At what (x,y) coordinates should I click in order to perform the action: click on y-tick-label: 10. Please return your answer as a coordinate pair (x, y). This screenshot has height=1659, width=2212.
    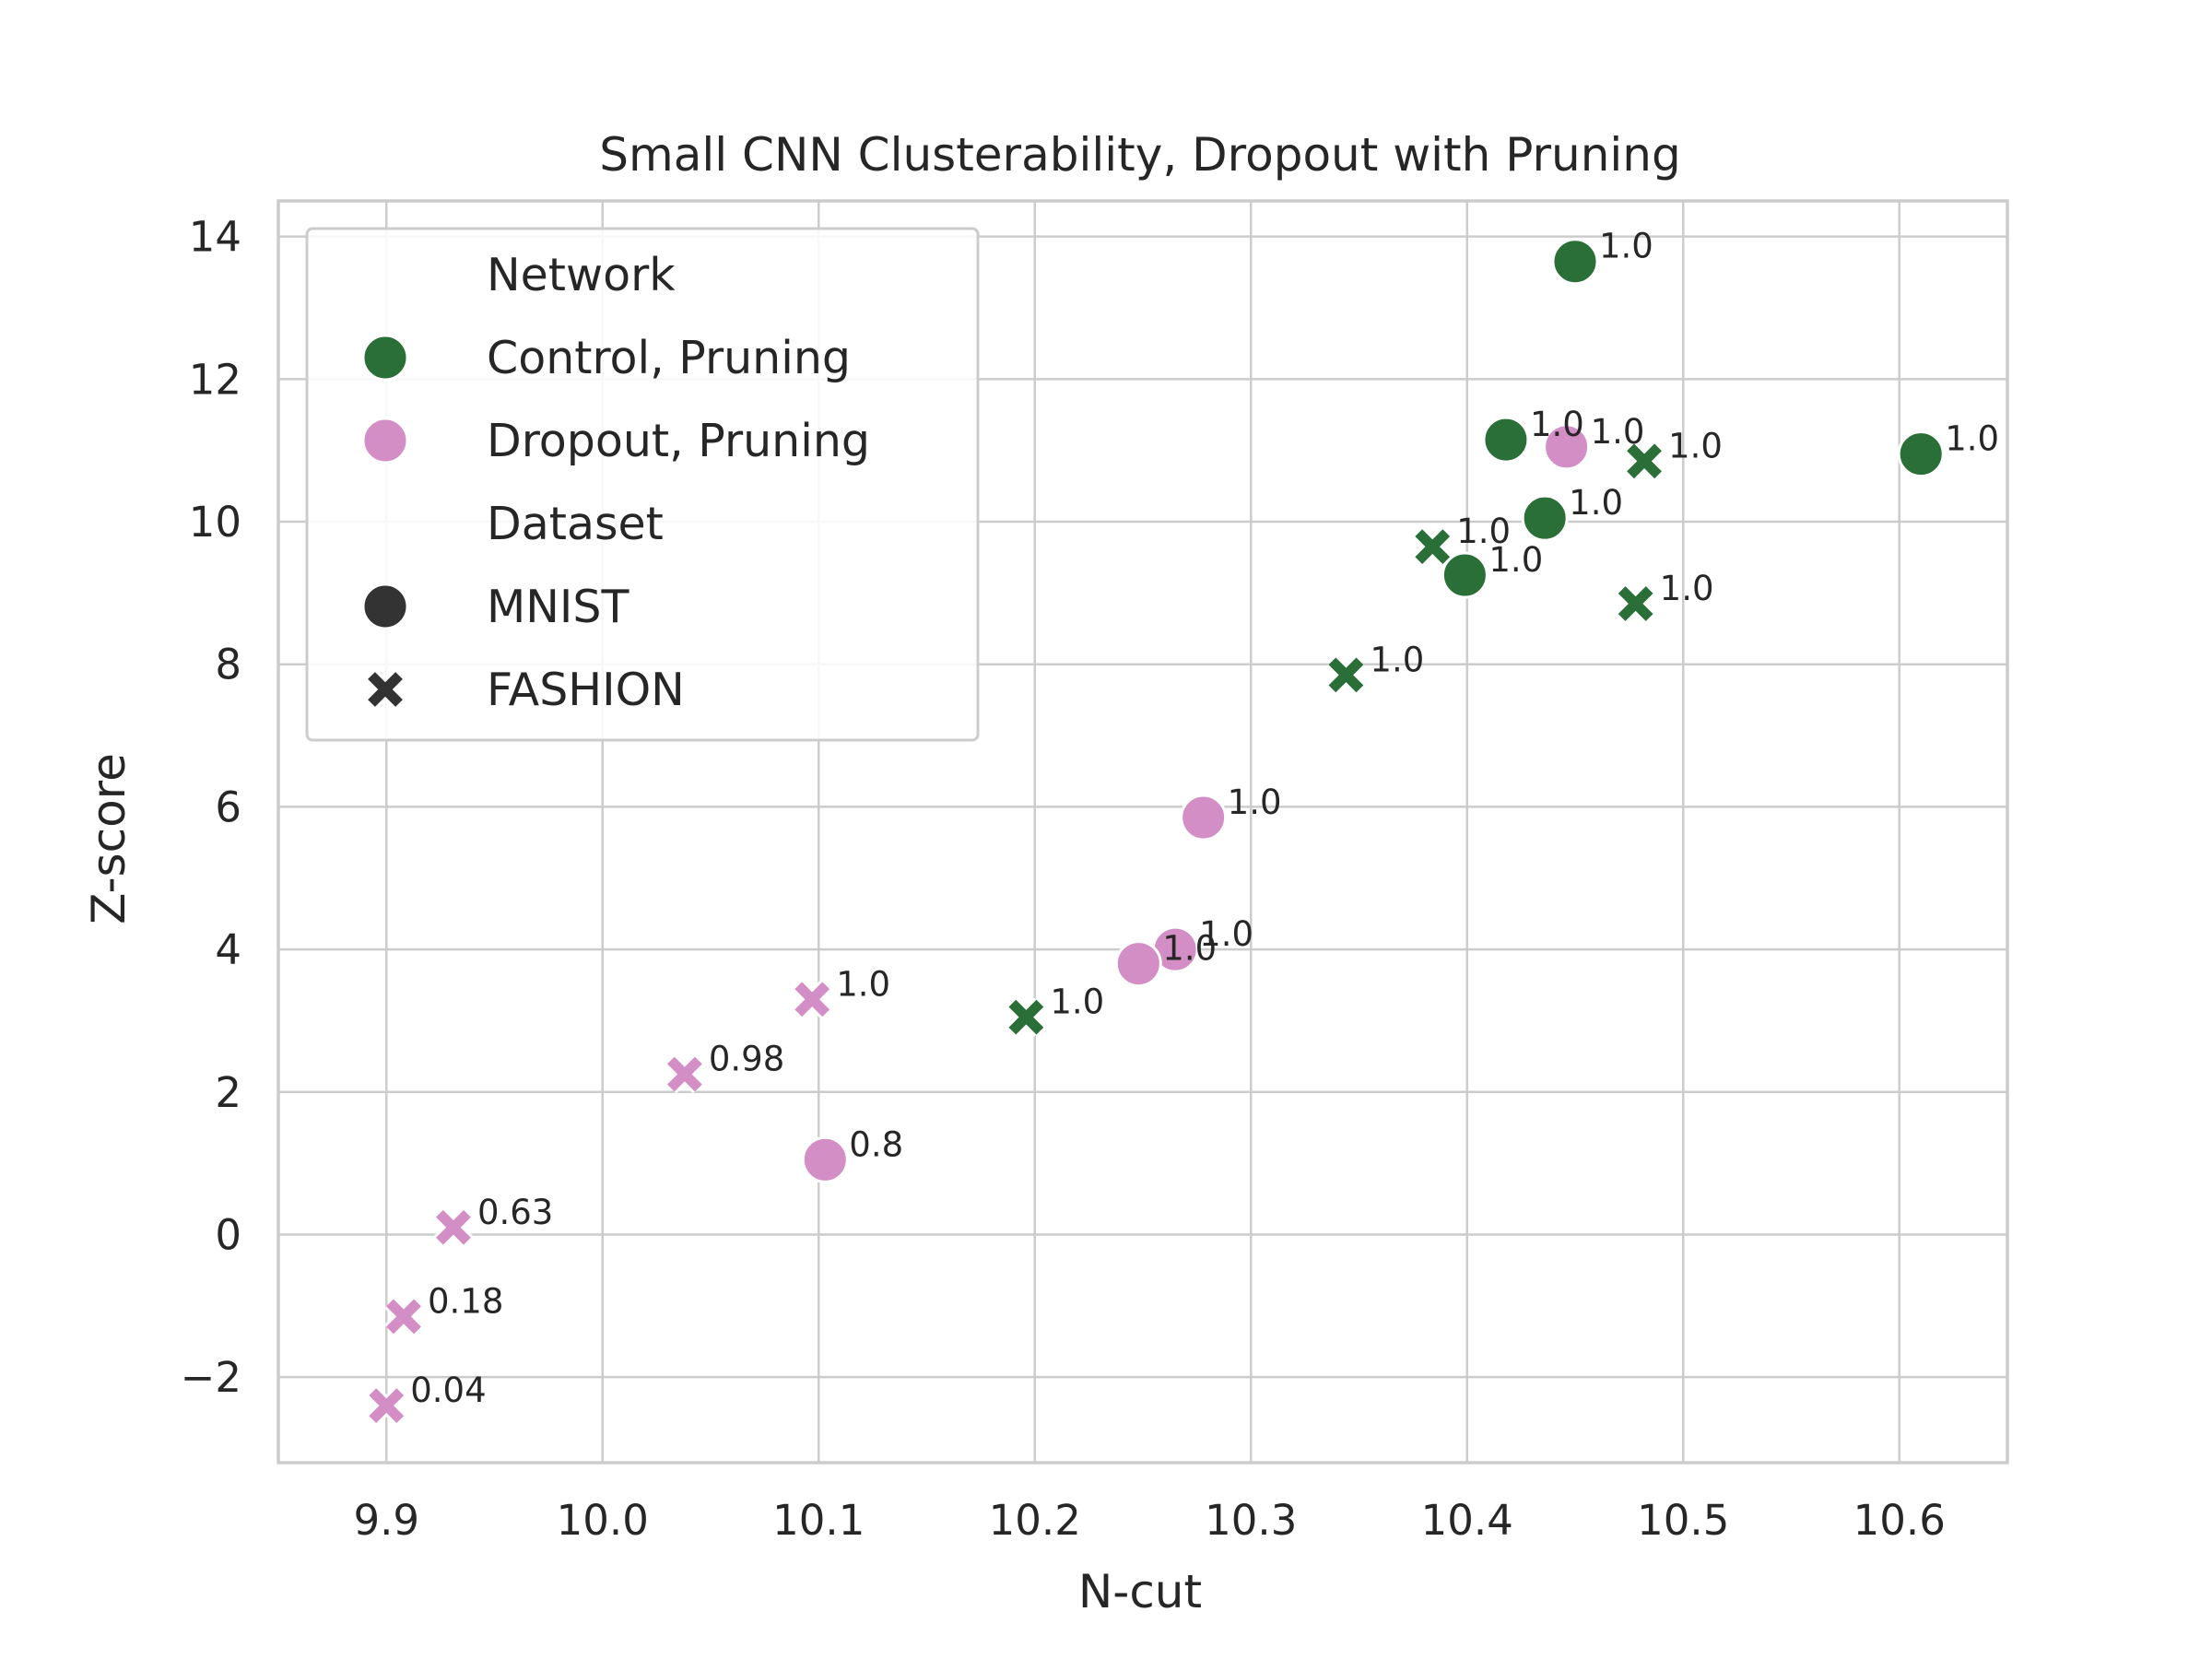
    Looking at the image, I should click on (215, 522).